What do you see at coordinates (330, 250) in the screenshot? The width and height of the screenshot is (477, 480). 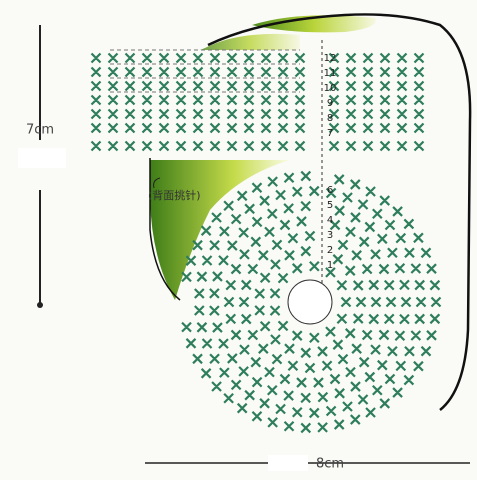 I see `row-number: 2` at bounding box center [330, 250].